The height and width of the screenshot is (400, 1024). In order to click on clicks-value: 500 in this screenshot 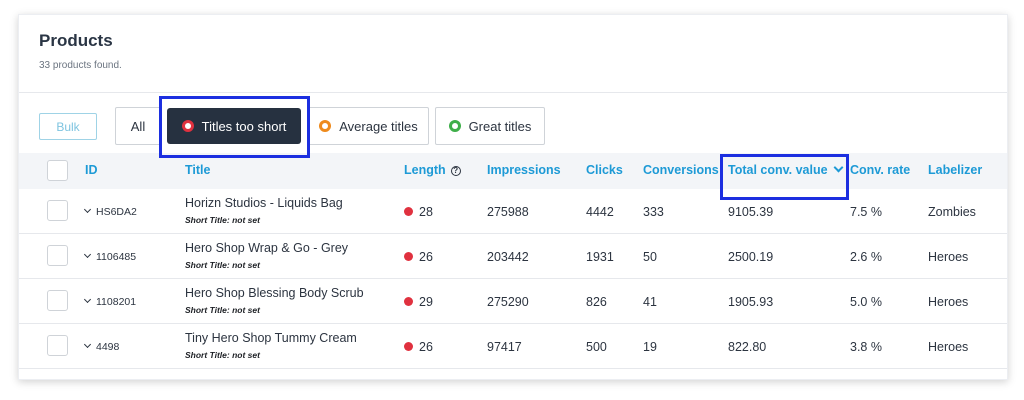, I will do `click(596, 347)`.